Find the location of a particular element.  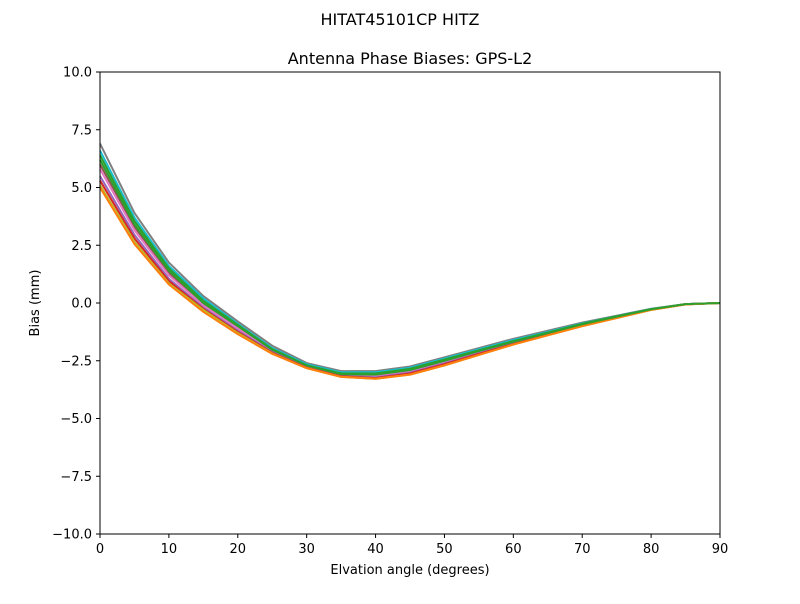

chart-suptitle: HITAT45101CP HITZ is located at coordinates (399, 19).